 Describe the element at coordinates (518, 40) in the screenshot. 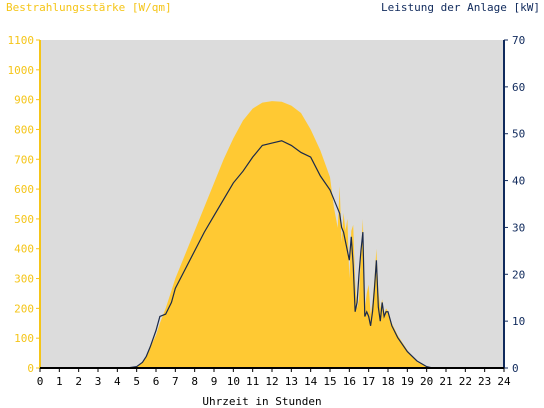

I see `right-tick-label: 70` at that location.